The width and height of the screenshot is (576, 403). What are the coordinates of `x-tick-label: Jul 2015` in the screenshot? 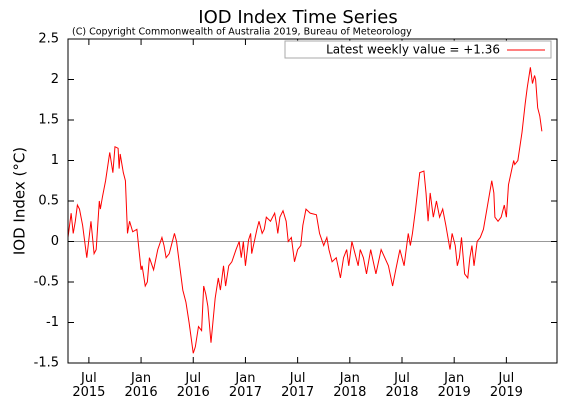 It's located at (88, 385).